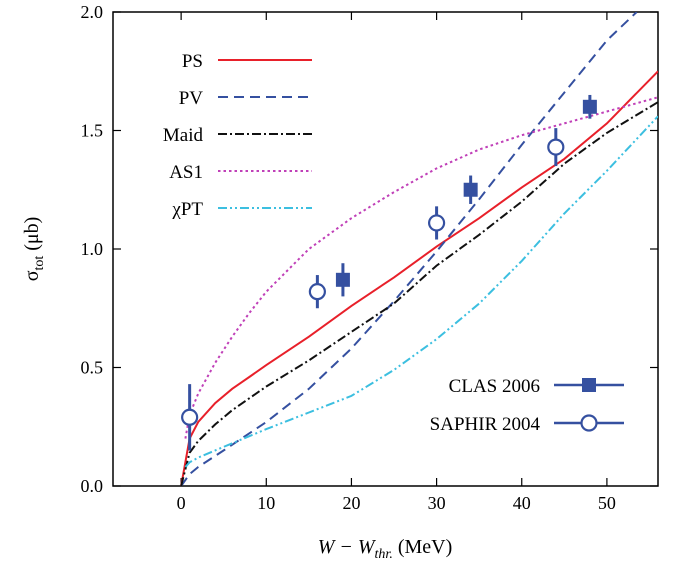 This screenshot has height=563, width=678. I want to click on legend-lines: PS PV Maid AS1 χPT, so click(237, 135).